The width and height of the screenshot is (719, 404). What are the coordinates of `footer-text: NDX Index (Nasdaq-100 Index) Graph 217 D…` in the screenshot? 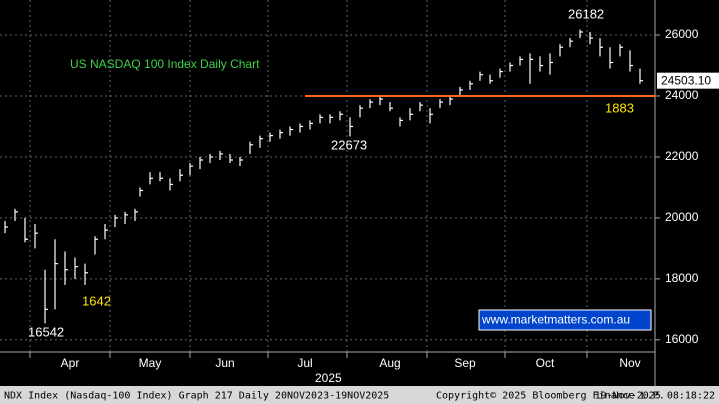 It's located at (196, 396).